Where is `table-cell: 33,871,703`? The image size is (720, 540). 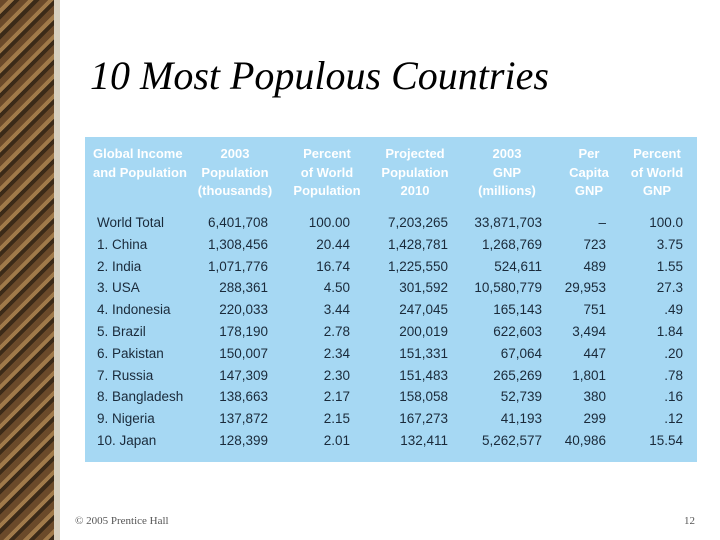
table-cell: 33,871,703 is located at coordinates (508, 222).